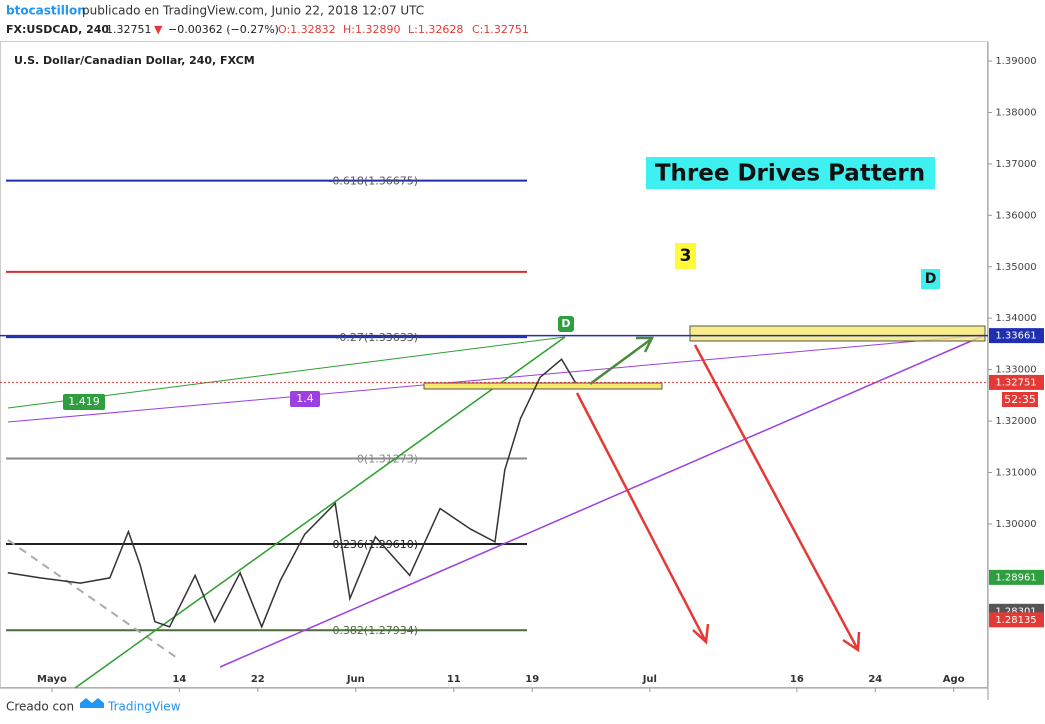 This screenshot has height=724, width=1045. What do you see at coordinates (1015, 370) in the screenshot?
I see `y-tick-label: 1.33000` at bounding box center [1015, 370].